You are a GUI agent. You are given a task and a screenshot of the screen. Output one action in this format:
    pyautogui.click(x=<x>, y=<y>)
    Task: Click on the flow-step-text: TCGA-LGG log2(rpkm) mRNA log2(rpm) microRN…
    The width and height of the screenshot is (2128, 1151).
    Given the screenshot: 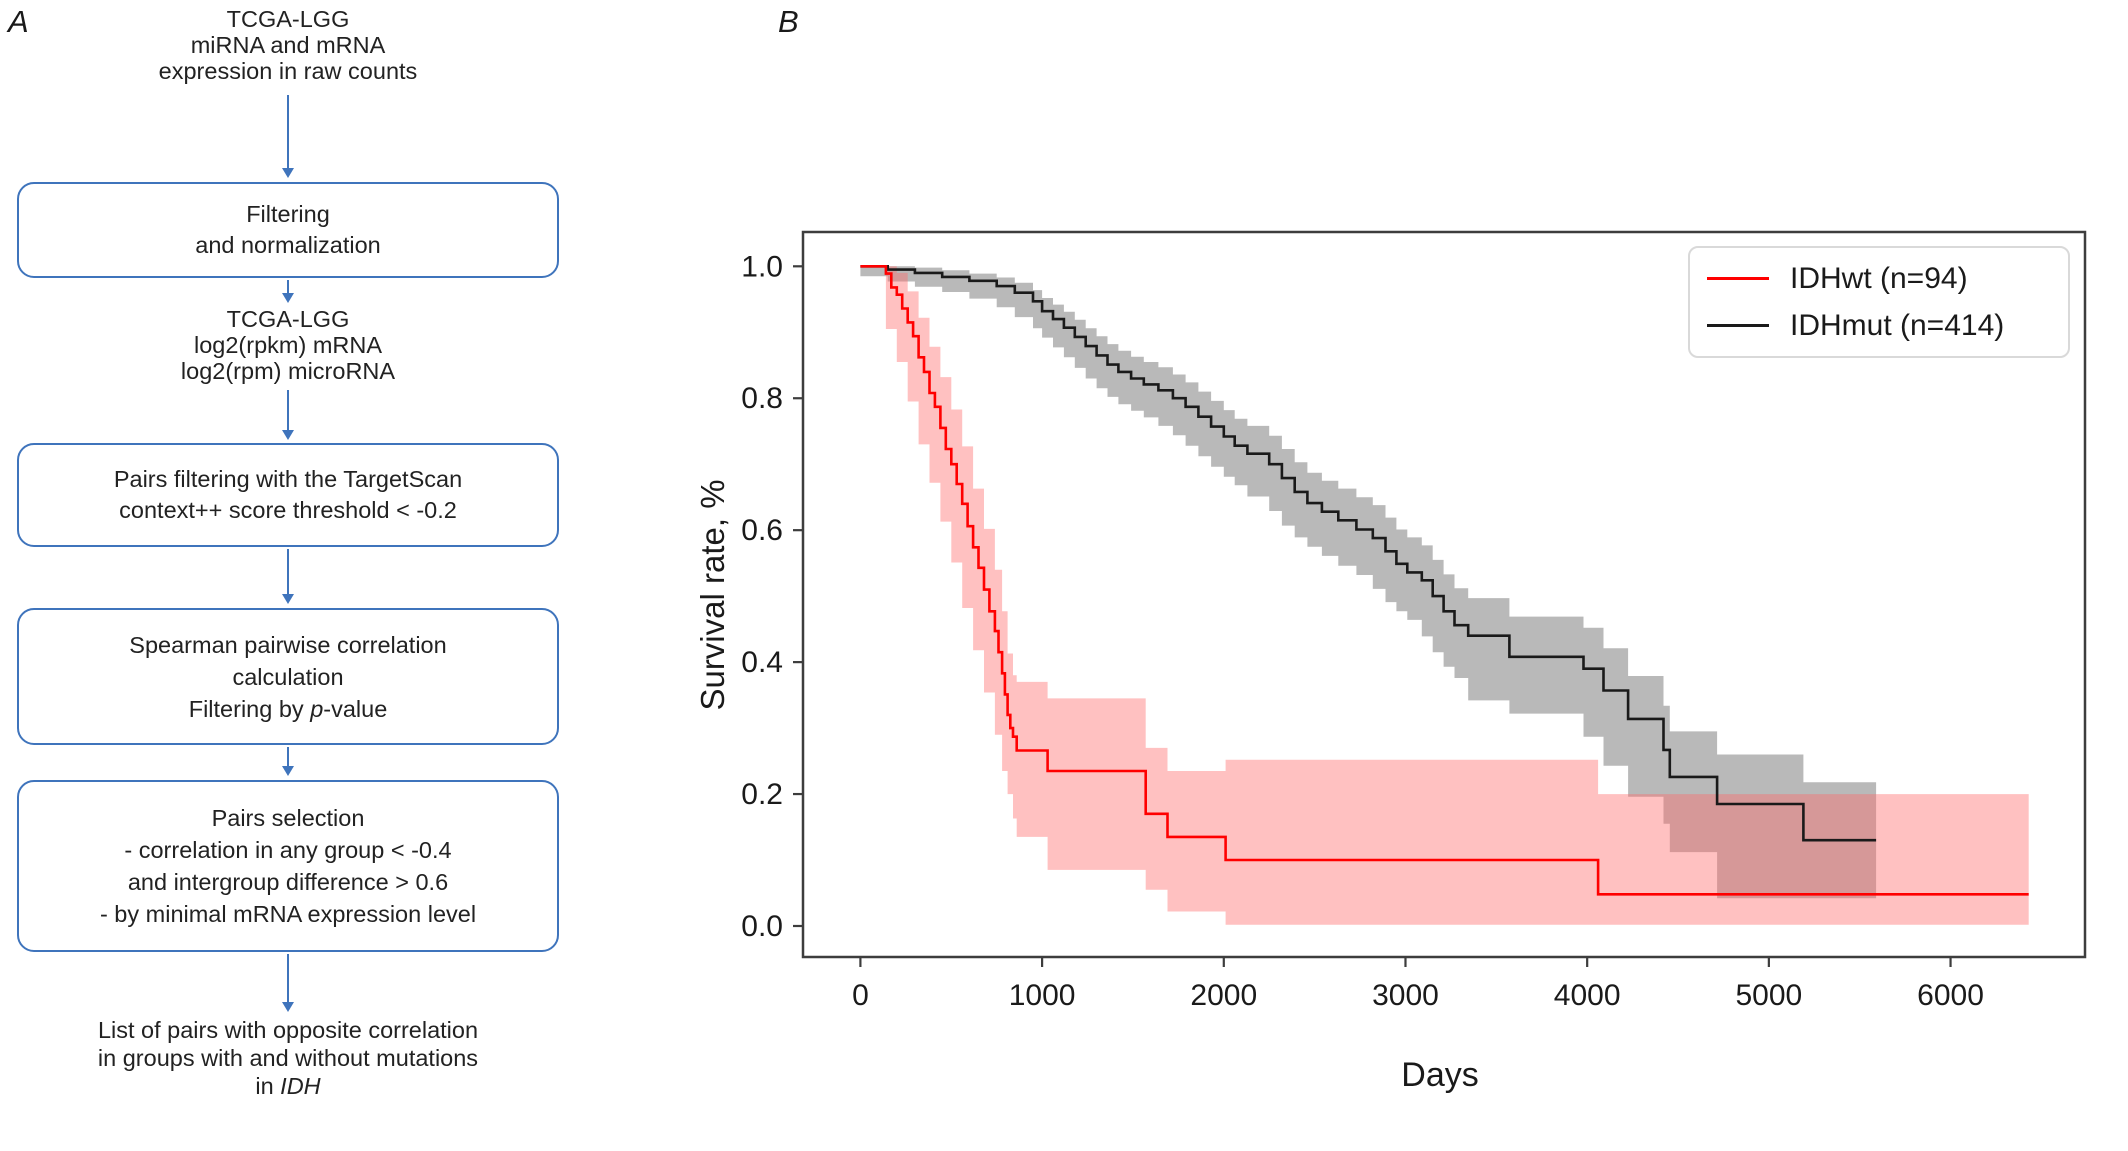 What is the action you would take?
    pyautogui.click(x=288, y=345)
    